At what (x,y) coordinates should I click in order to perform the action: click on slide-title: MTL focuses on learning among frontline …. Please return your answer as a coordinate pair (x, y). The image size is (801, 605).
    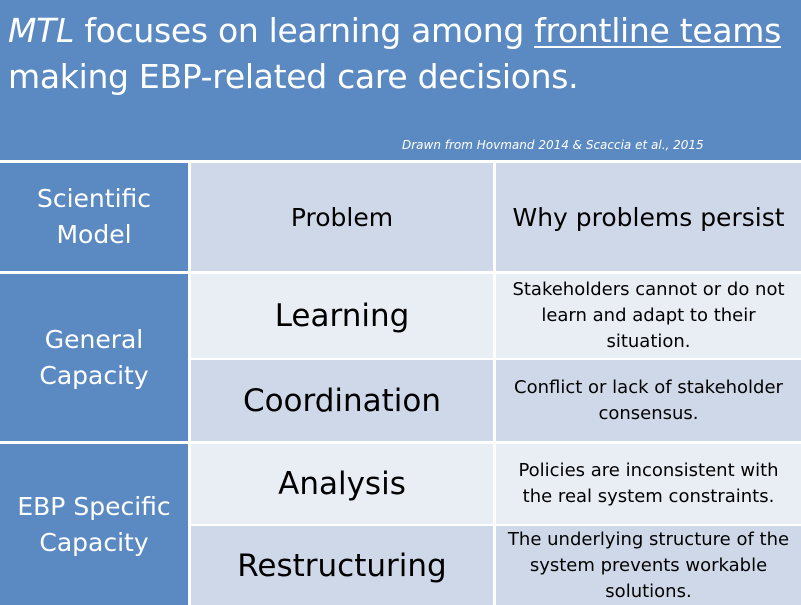
    Looking at the image, I should click on (400, 54).